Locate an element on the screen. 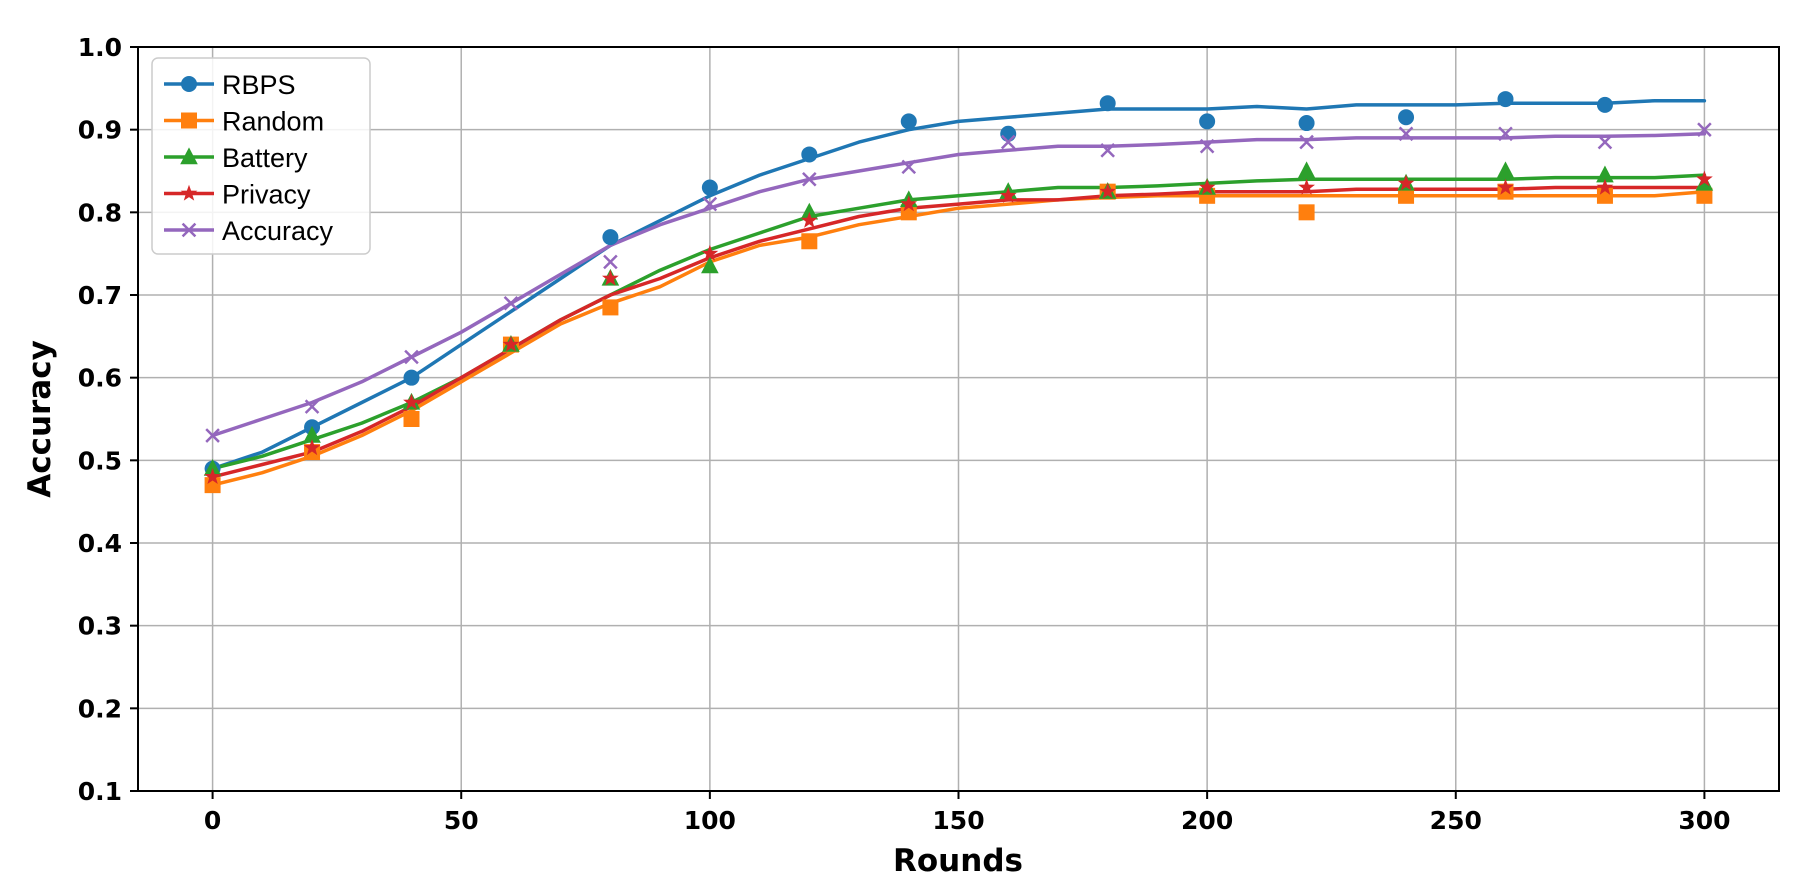  y-axis-label: Accuracy is located at coordinates (40, 419).